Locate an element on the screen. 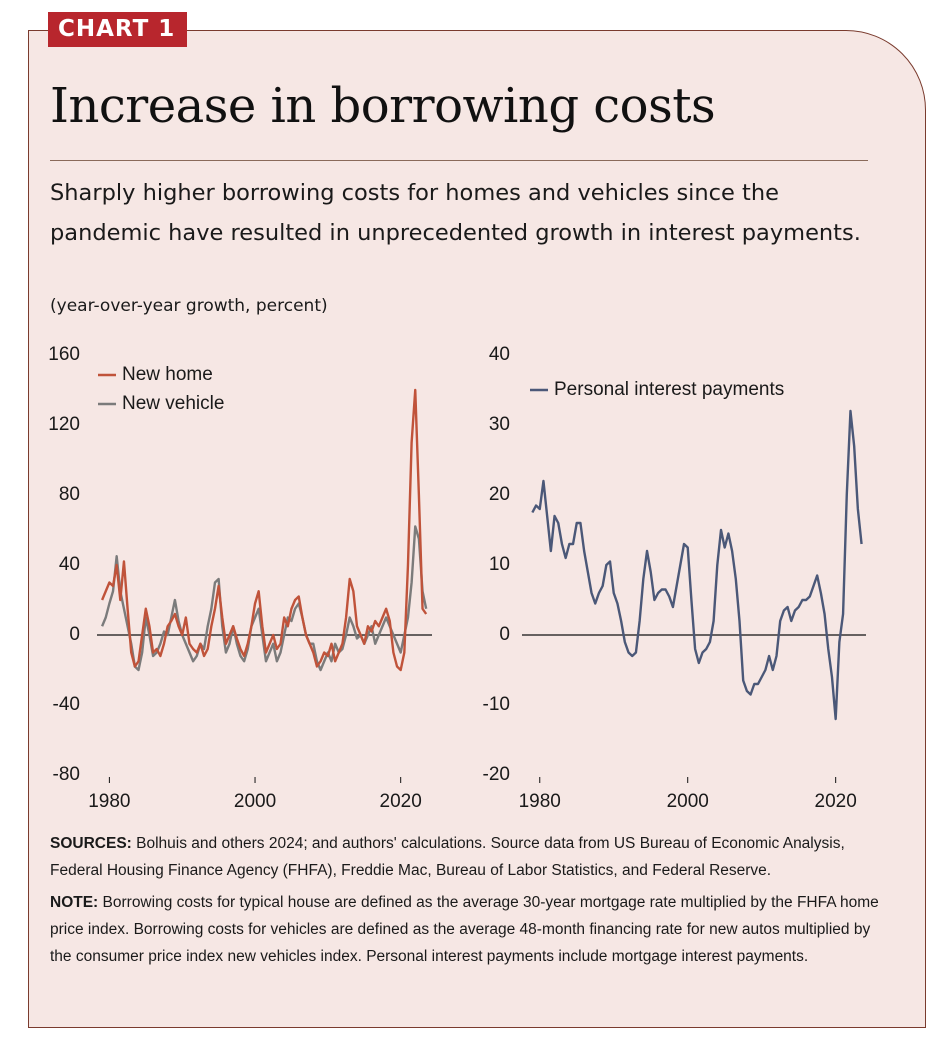 This screenshot has height=1054, width=950. y-tick-label: 30 is located at coordinates (499, 424).